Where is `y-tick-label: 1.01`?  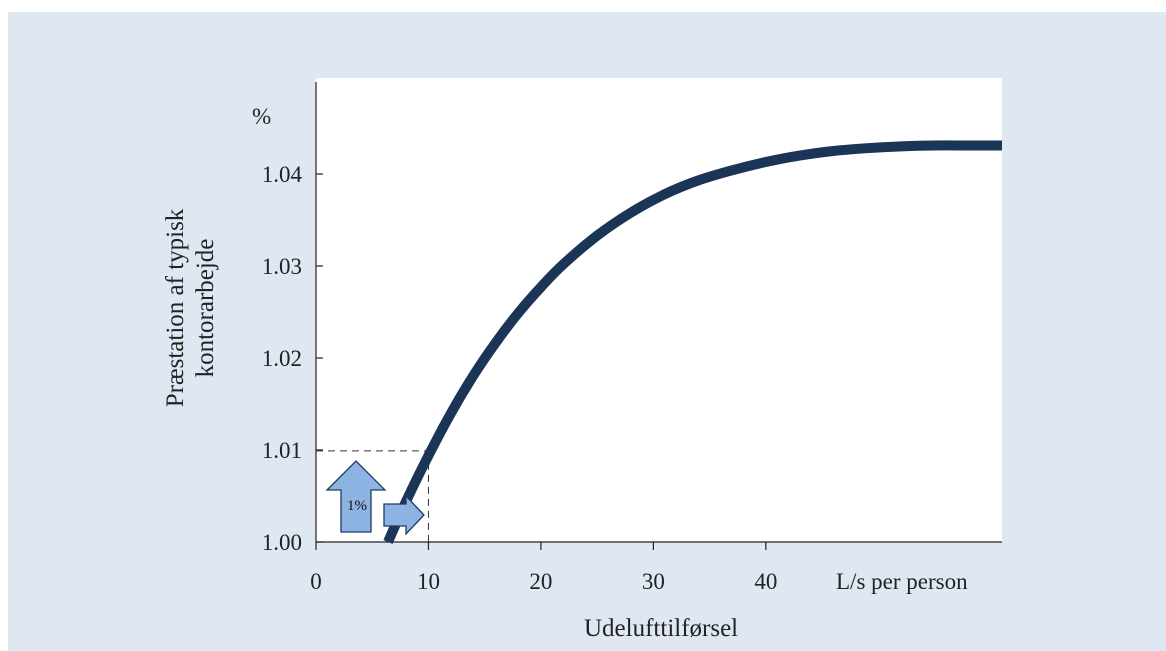
y-tick-label: 1.01 is located at coordinates (282, 450).